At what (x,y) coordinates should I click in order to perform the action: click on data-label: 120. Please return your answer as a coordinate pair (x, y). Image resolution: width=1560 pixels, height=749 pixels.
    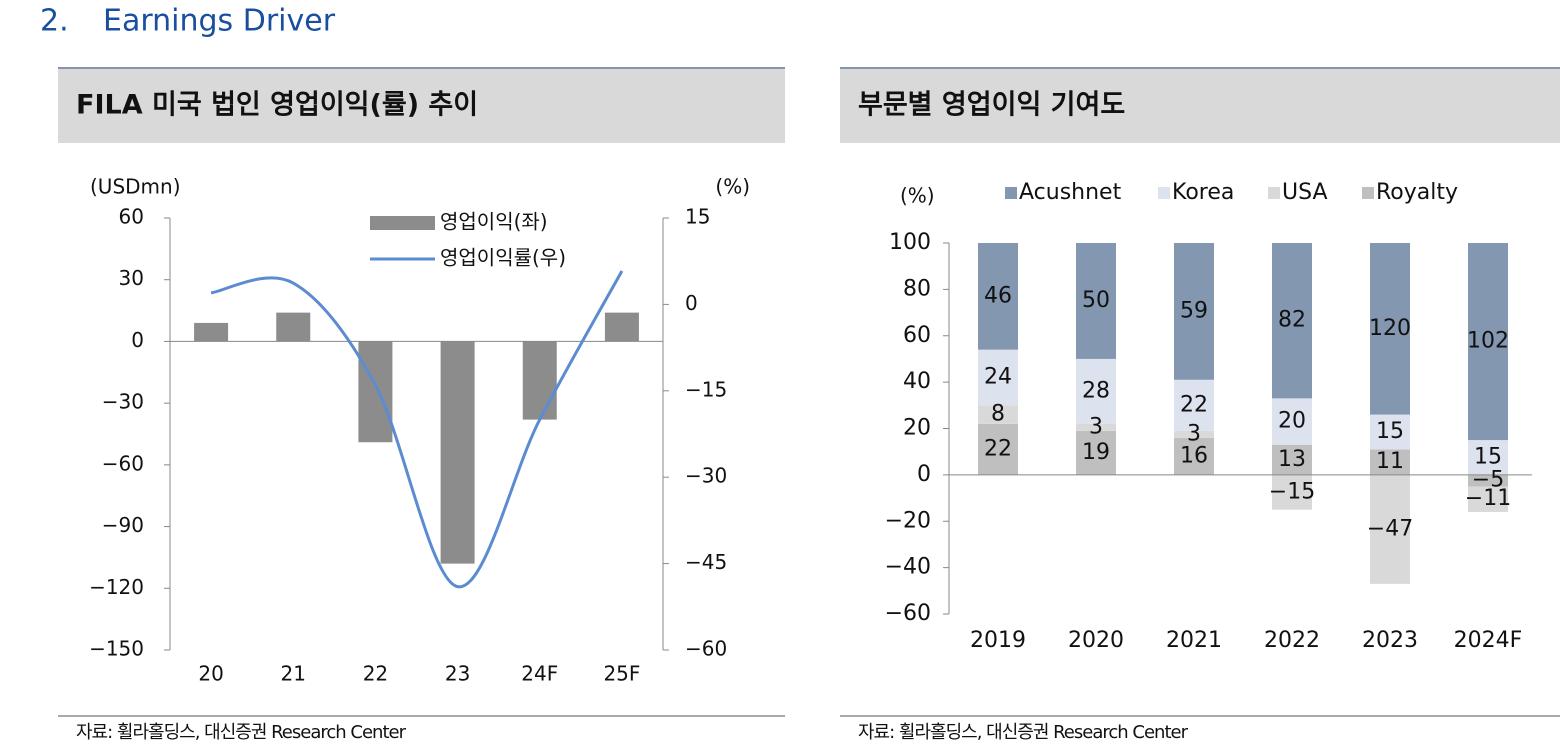
    Looking at the image, I should click on (1390, 328).